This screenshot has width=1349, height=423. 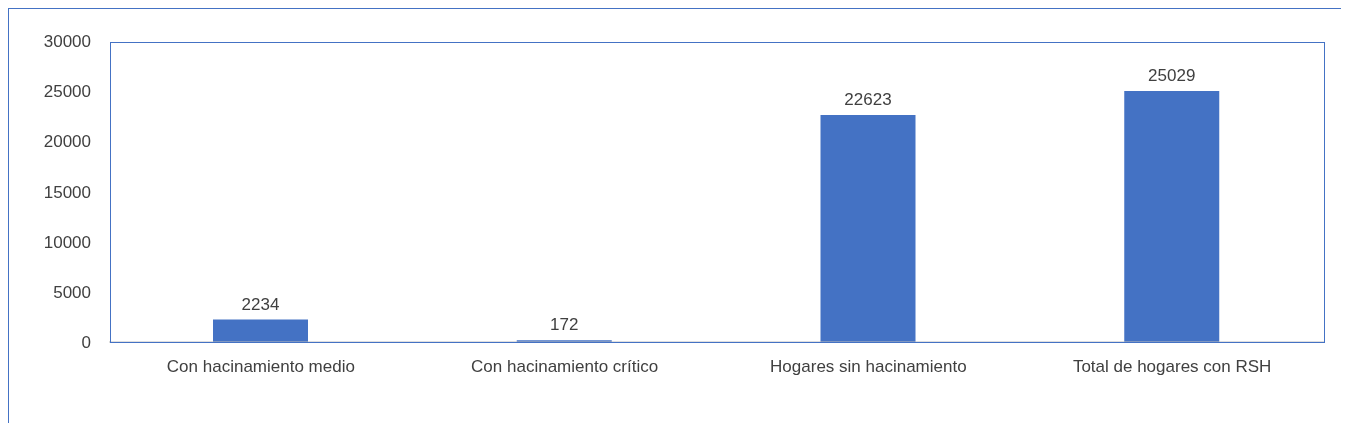 What do you see at coordinates (260, 367) in the screenshot?
I see `x-tick-label: Con hacinamiento medio` at bounding box center [260, 367].